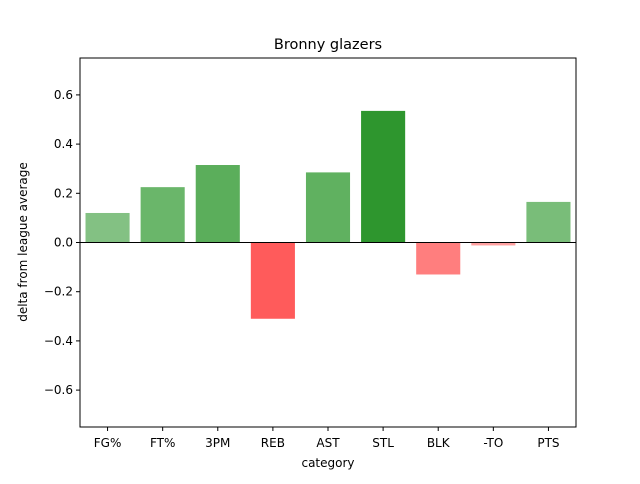 This screenshot has width=640, height=484. What do you see at coordinates (439, 443) in the screenshot?
I see `x-tick-label: BLK` at bounding box center [439, 443].